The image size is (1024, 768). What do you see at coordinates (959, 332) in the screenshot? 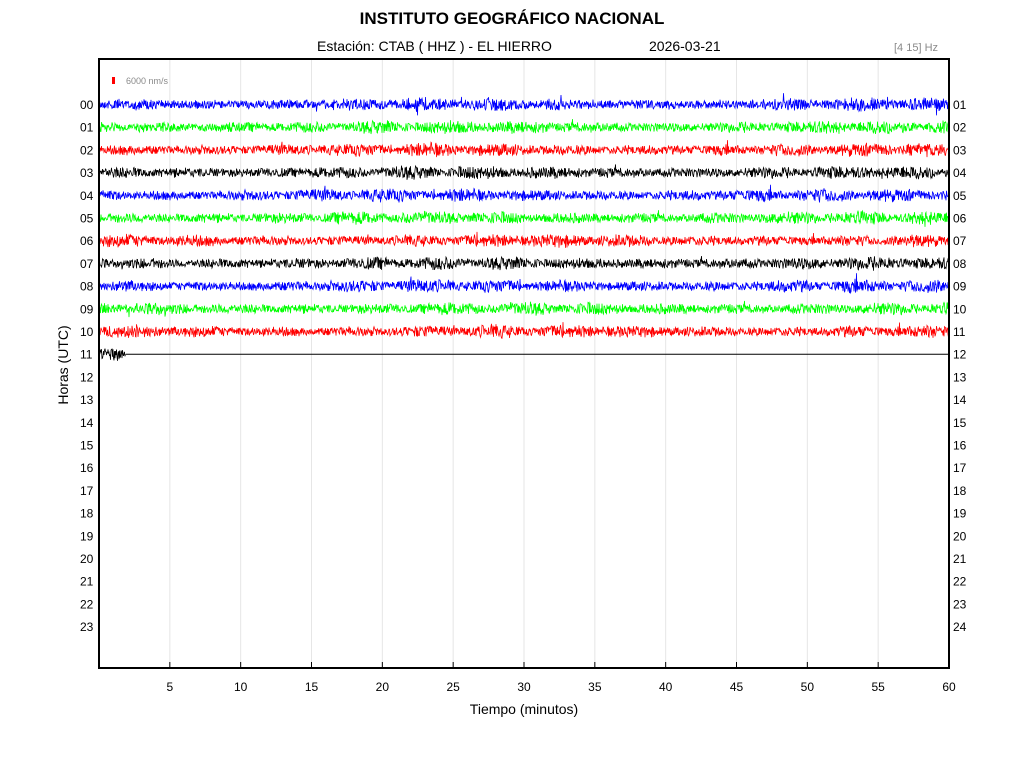
I see `hour-label-right: 11` at bounding box center [959, 332].